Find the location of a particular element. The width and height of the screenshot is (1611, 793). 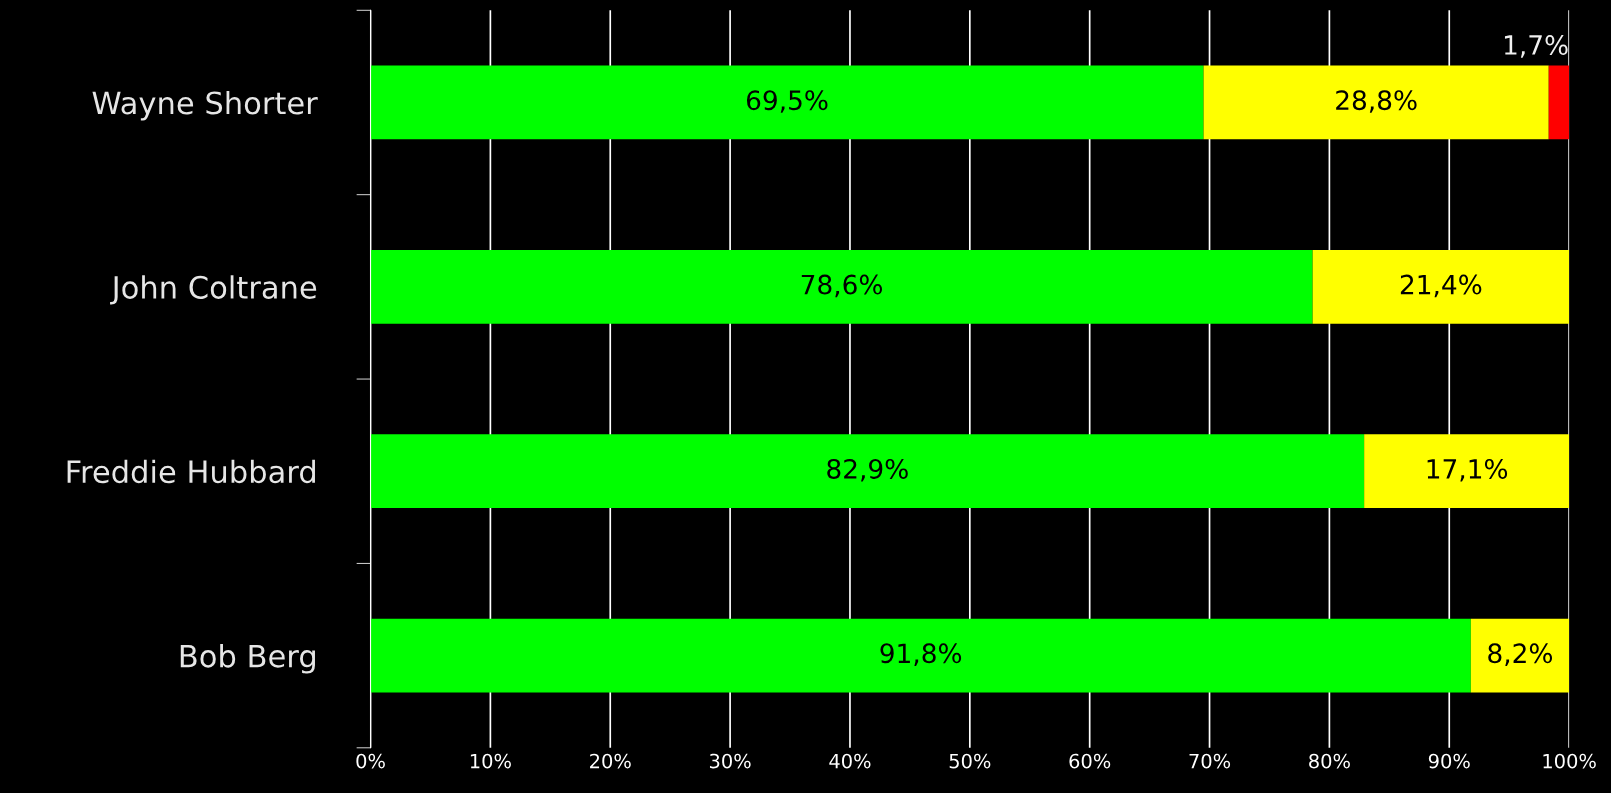

x-tick-label: 70% is located at coordinates (1210, 761).